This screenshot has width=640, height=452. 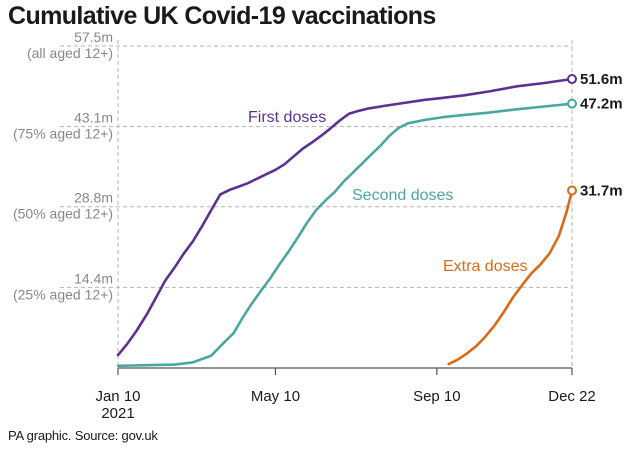 I want to click on y-tick-sublabel: (all aged 12+), so click(x=70, y=53).